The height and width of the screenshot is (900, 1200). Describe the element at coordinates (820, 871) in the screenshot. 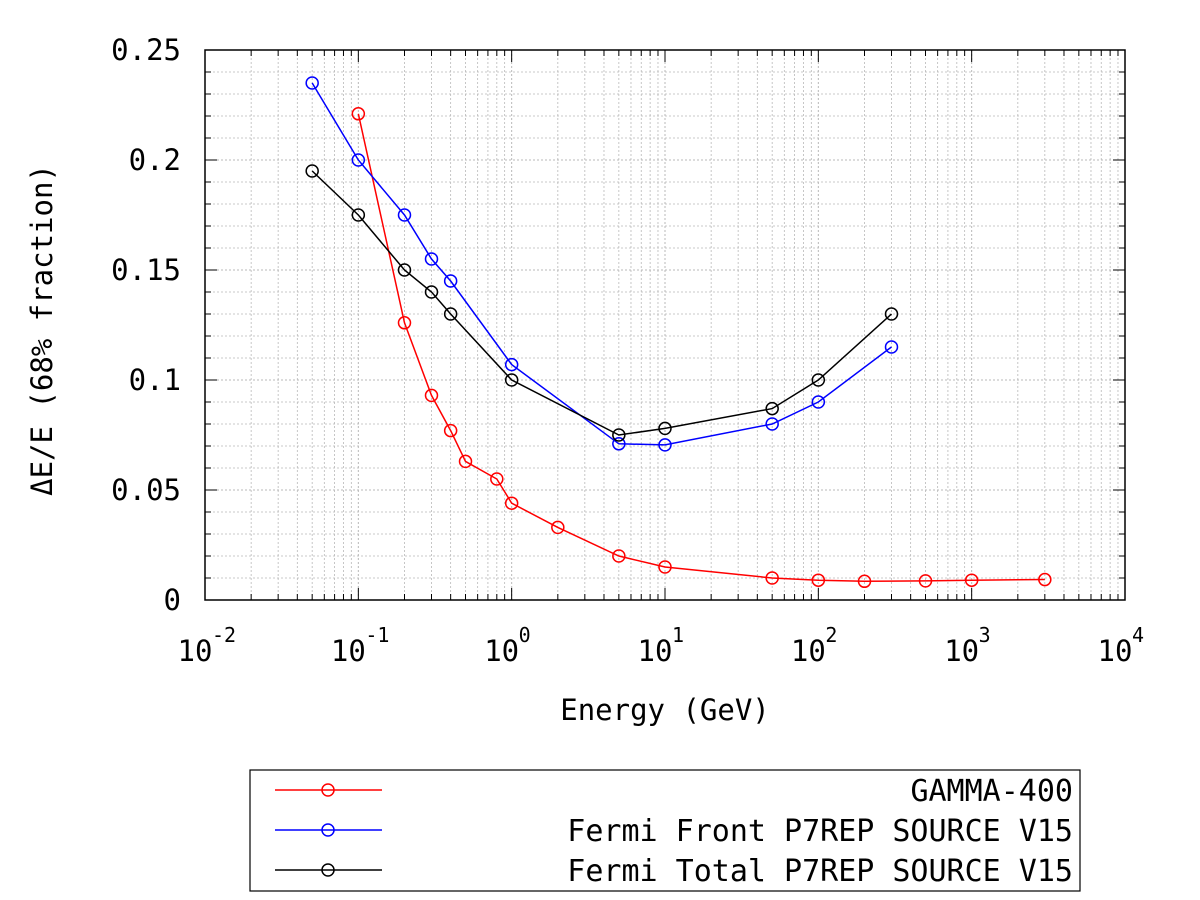

I see `legend-label: Fermi Total P7REP SOURCE V15` at that location.